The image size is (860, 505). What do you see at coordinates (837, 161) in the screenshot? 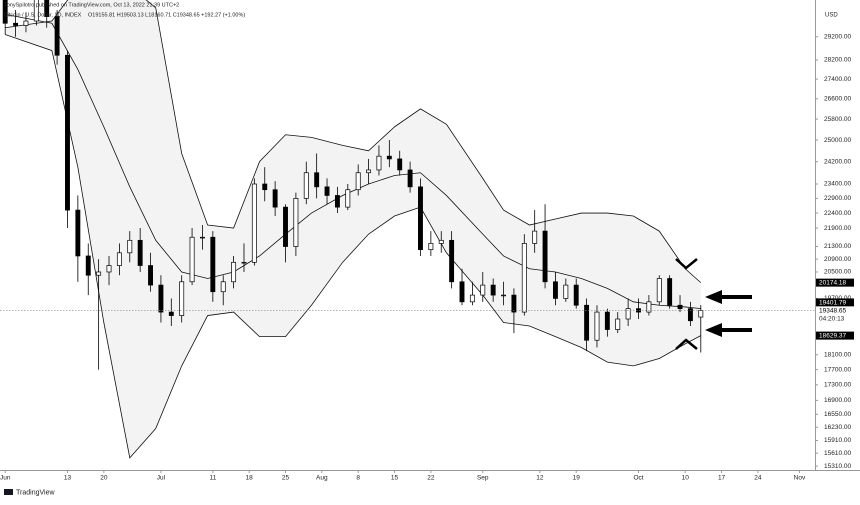
I see `y-tick-label: 24200.00` at bounding box center [837, 161].